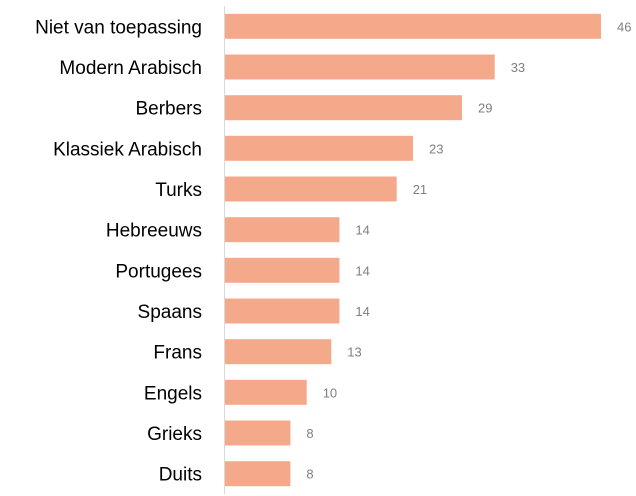 The image size is (636, 496). I want to click on category-label: Niet van toepassing, so click(118, 27).